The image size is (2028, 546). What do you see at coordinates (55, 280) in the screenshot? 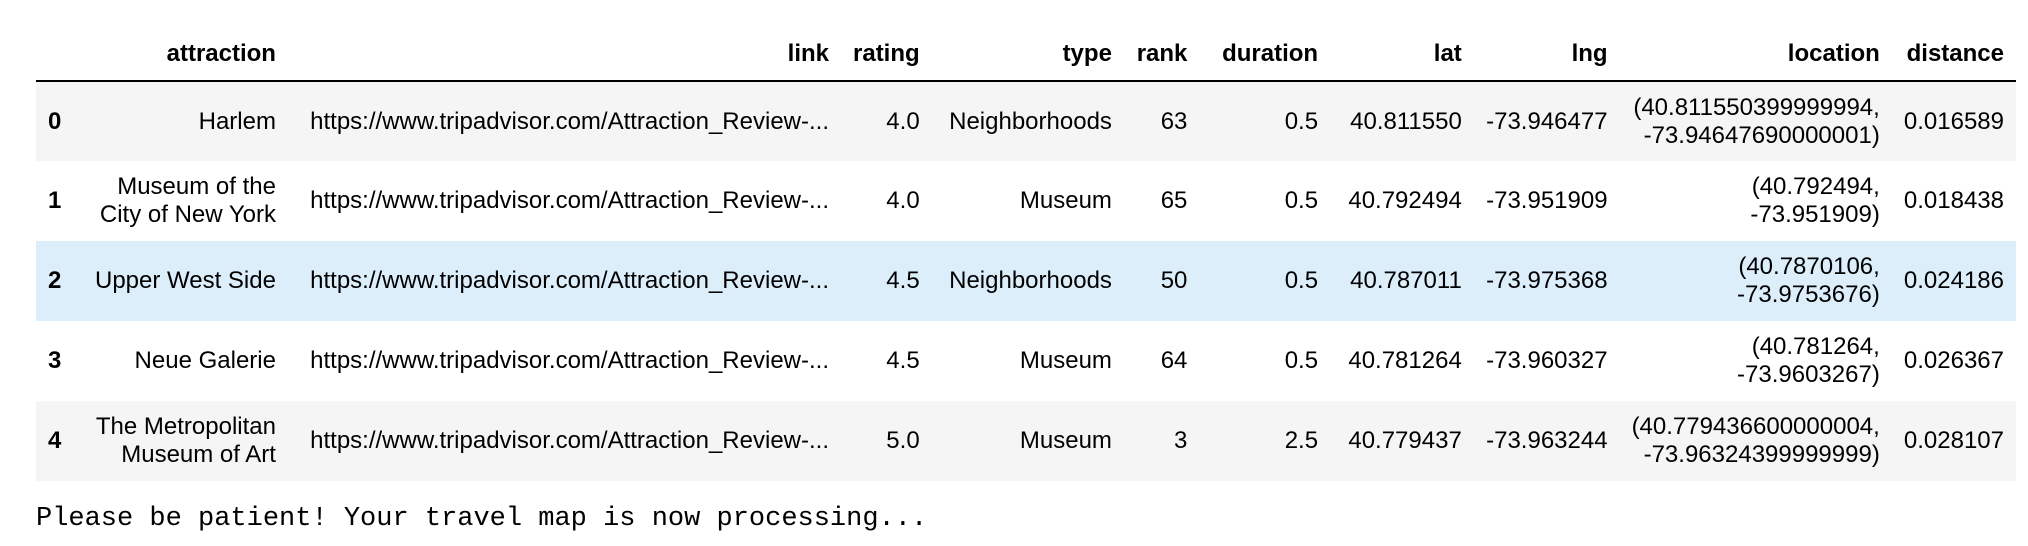
I see `row-index: 2` at bounding box center [55, 280].